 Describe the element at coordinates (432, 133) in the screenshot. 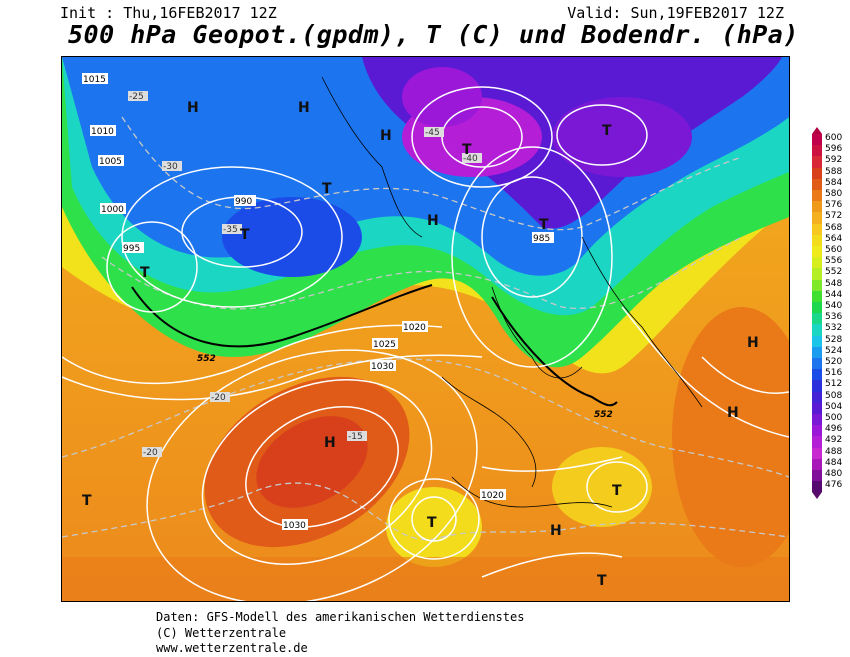

I see `temp-label: -45` at that location.